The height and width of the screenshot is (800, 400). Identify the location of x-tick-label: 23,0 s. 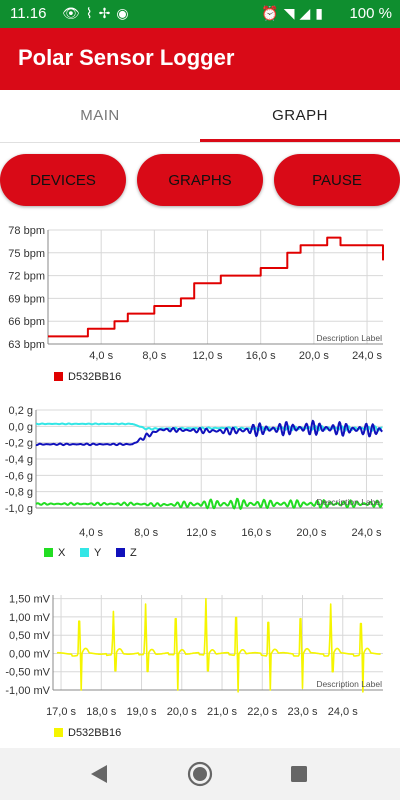
(303, 712).